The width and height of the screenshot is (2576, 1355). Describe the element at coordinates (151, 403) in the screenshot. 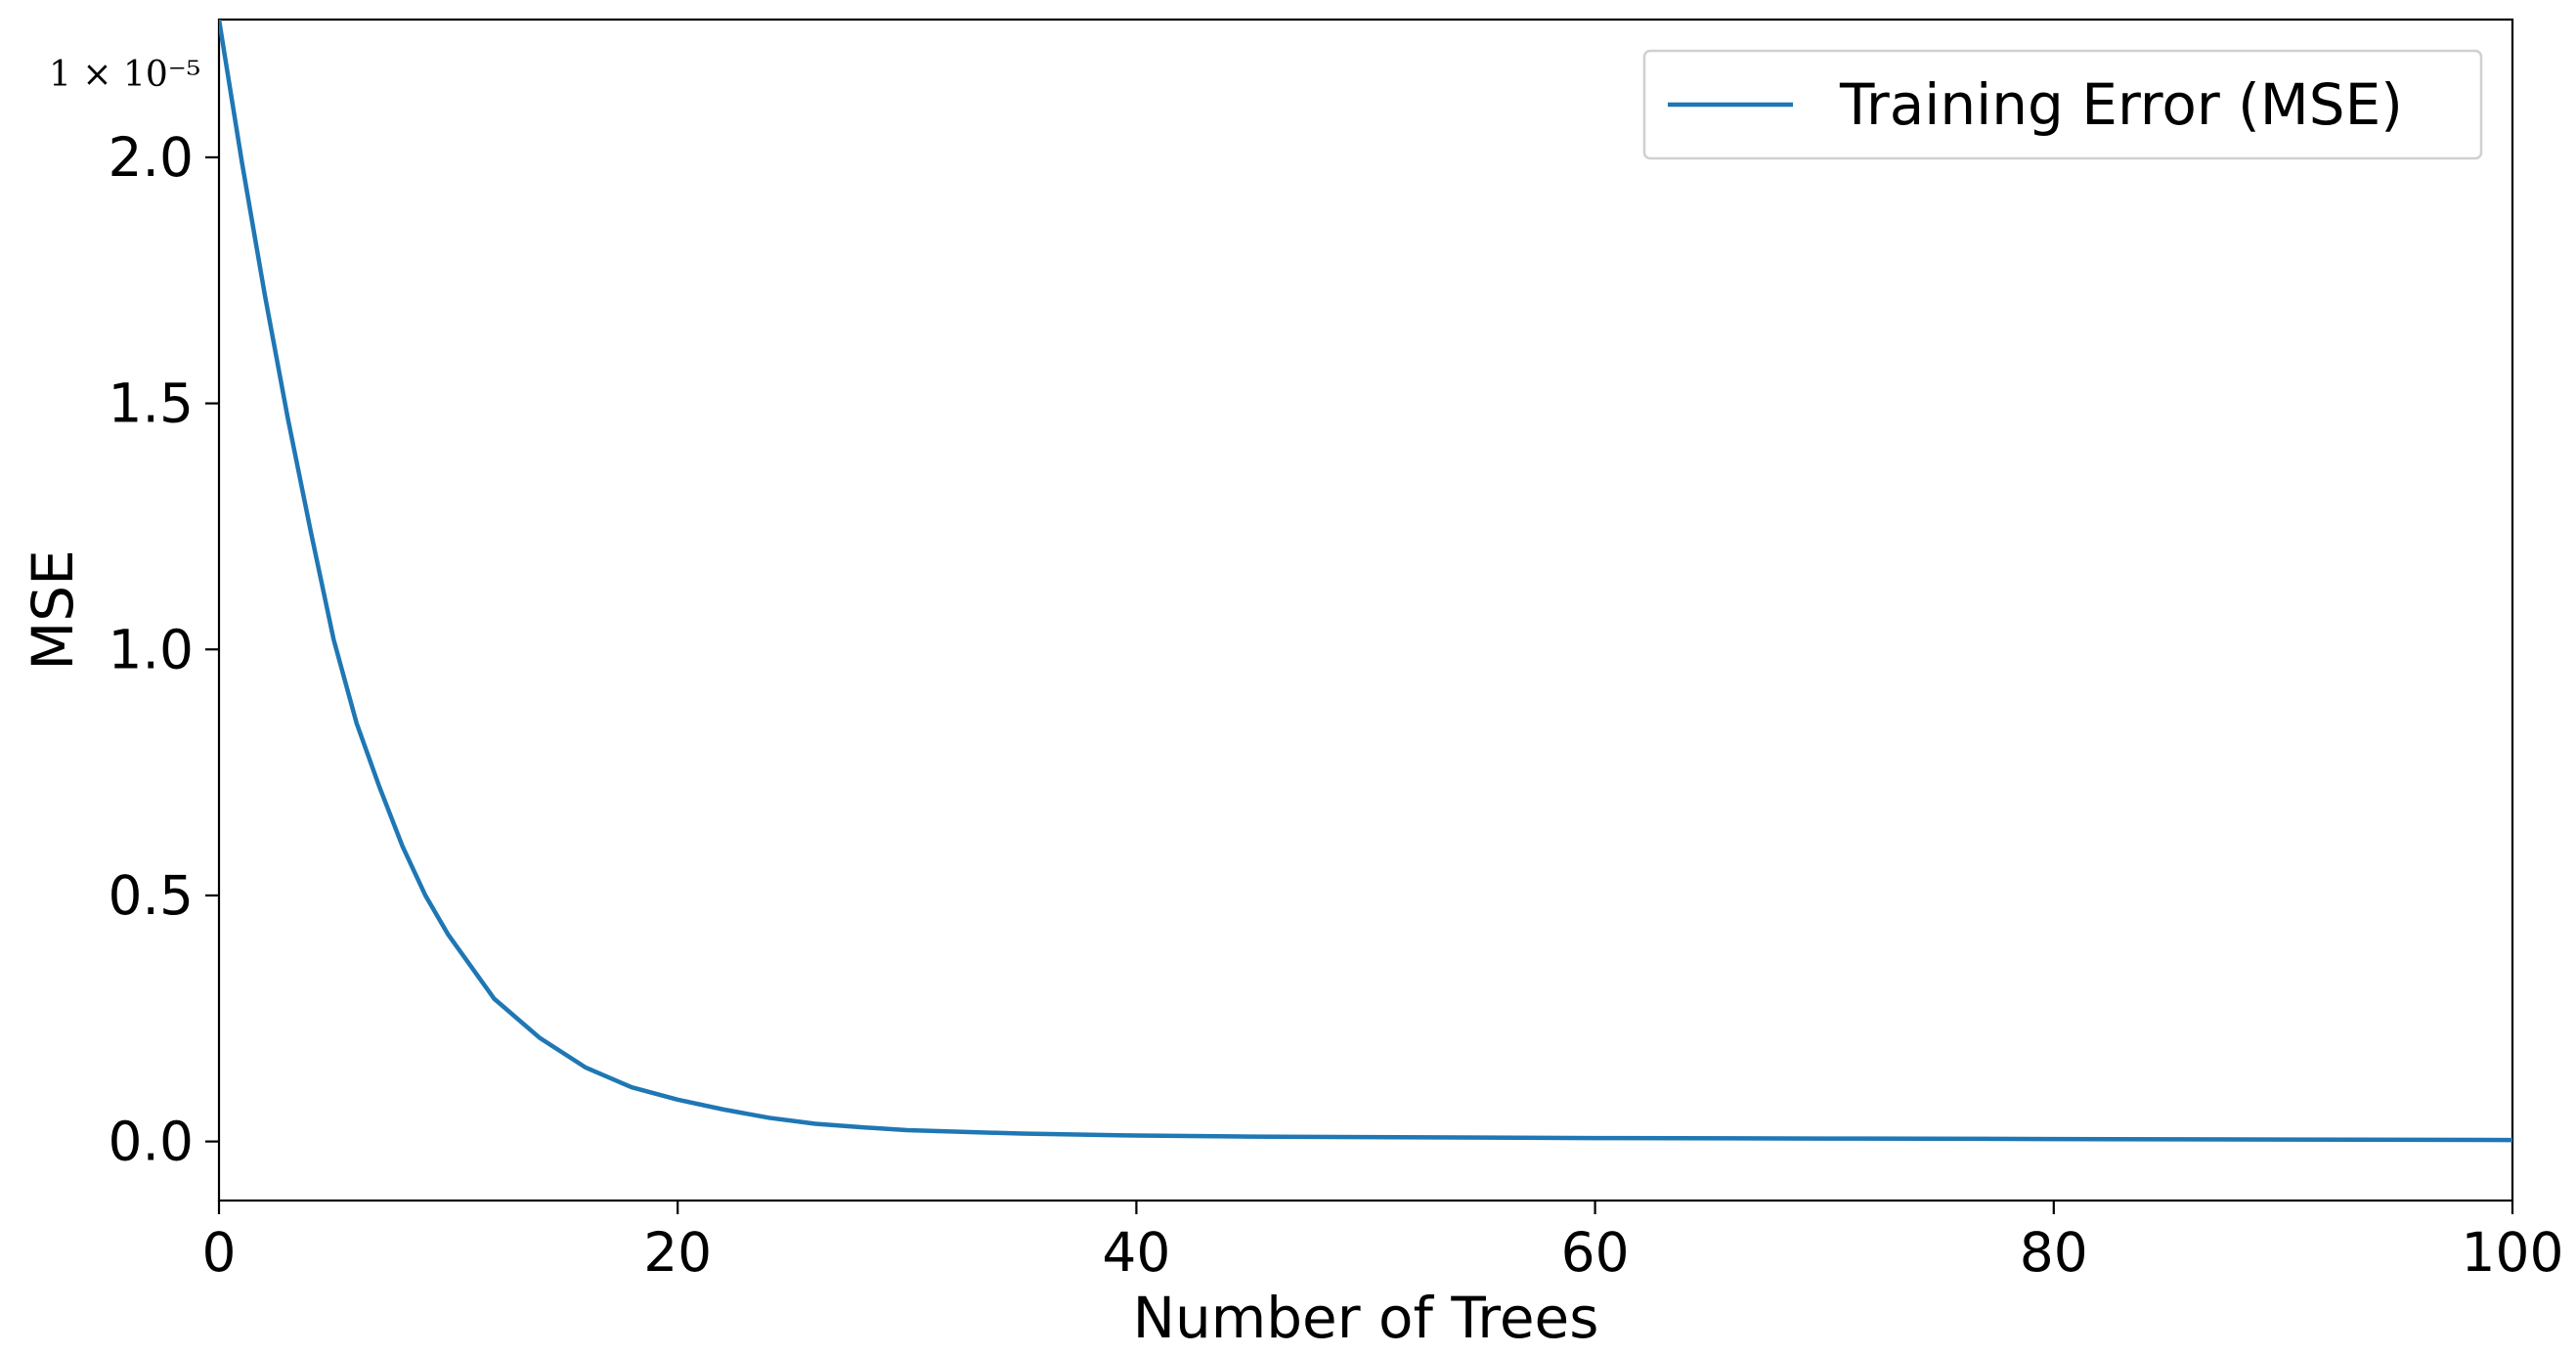

I see `y-tick-label: 1.5` at that location.